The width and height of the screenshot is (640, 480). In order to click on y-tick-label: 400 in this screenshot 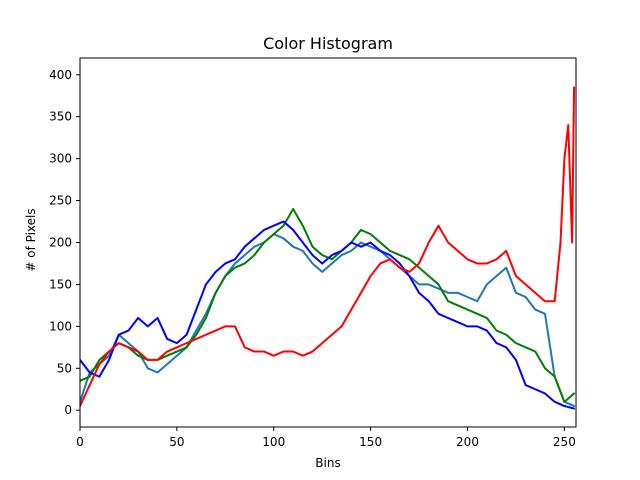, I will do `click(60, 75)`.